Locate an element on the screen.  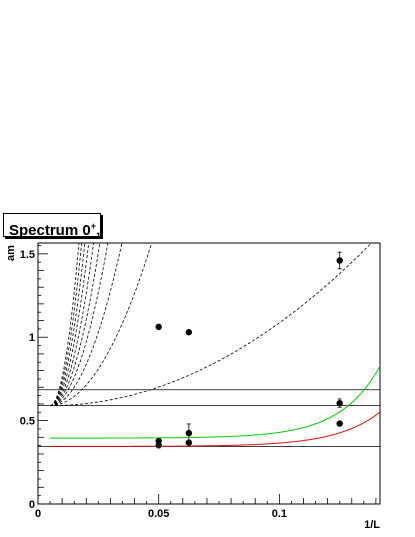
y-tick-label: 0 is located at coordinates (32, 505).